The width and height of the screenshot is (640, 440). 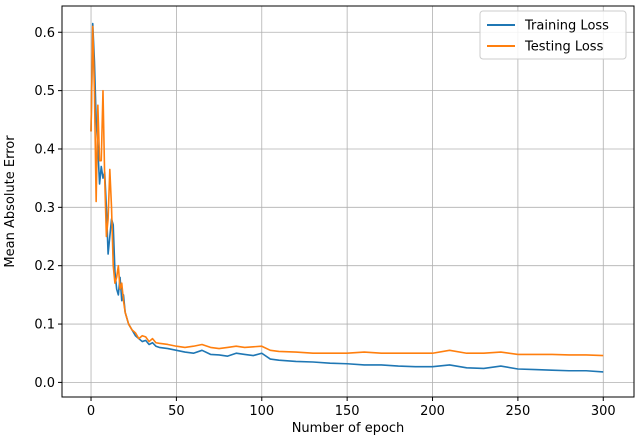 What do you see at coordinates (564, 47) in the screenshot?
I see `legend-label: Testing Loss` at bounding box center [564, 47].